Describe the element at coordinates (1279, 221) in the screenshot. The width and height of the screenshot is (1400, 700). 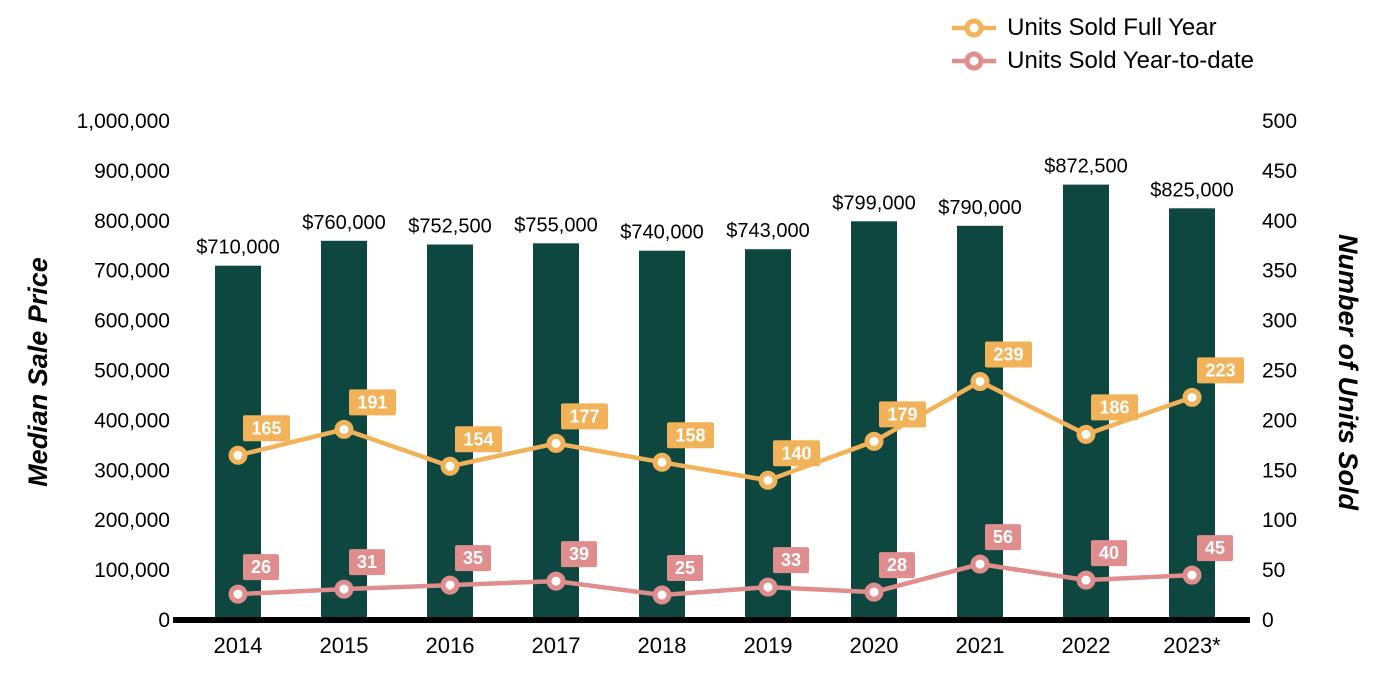
I see `right-axis-tick: 400` at that location.